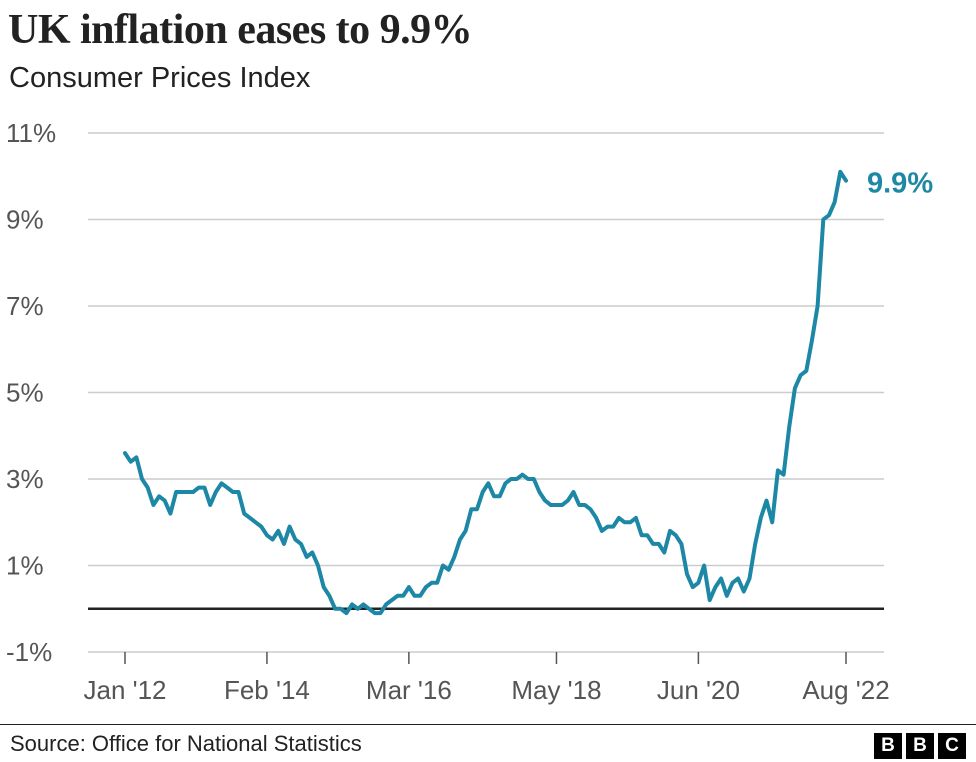 The image size is (976, 762). Describe the element at coordinates (240, 30) in the screenshot. I see `chart-title: UK inflation eases to 9.9%` at that location.